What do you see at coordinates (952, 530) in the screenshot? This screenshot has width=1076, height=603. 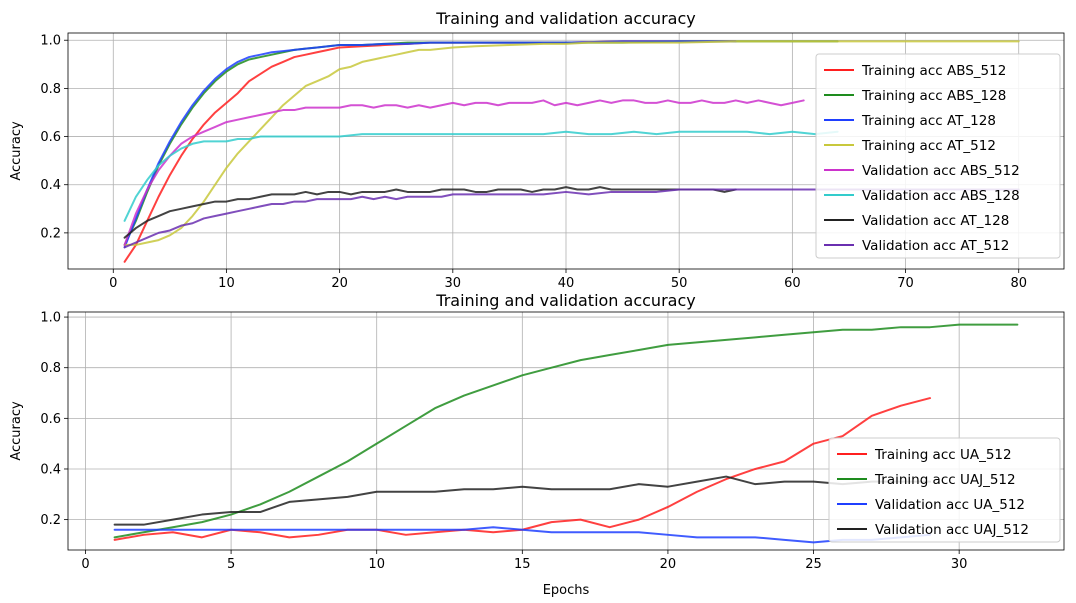 I see `legend-entry-validation-acc-uaj-512: Validation acc UAJ_512` at bounding box center [952, 530].